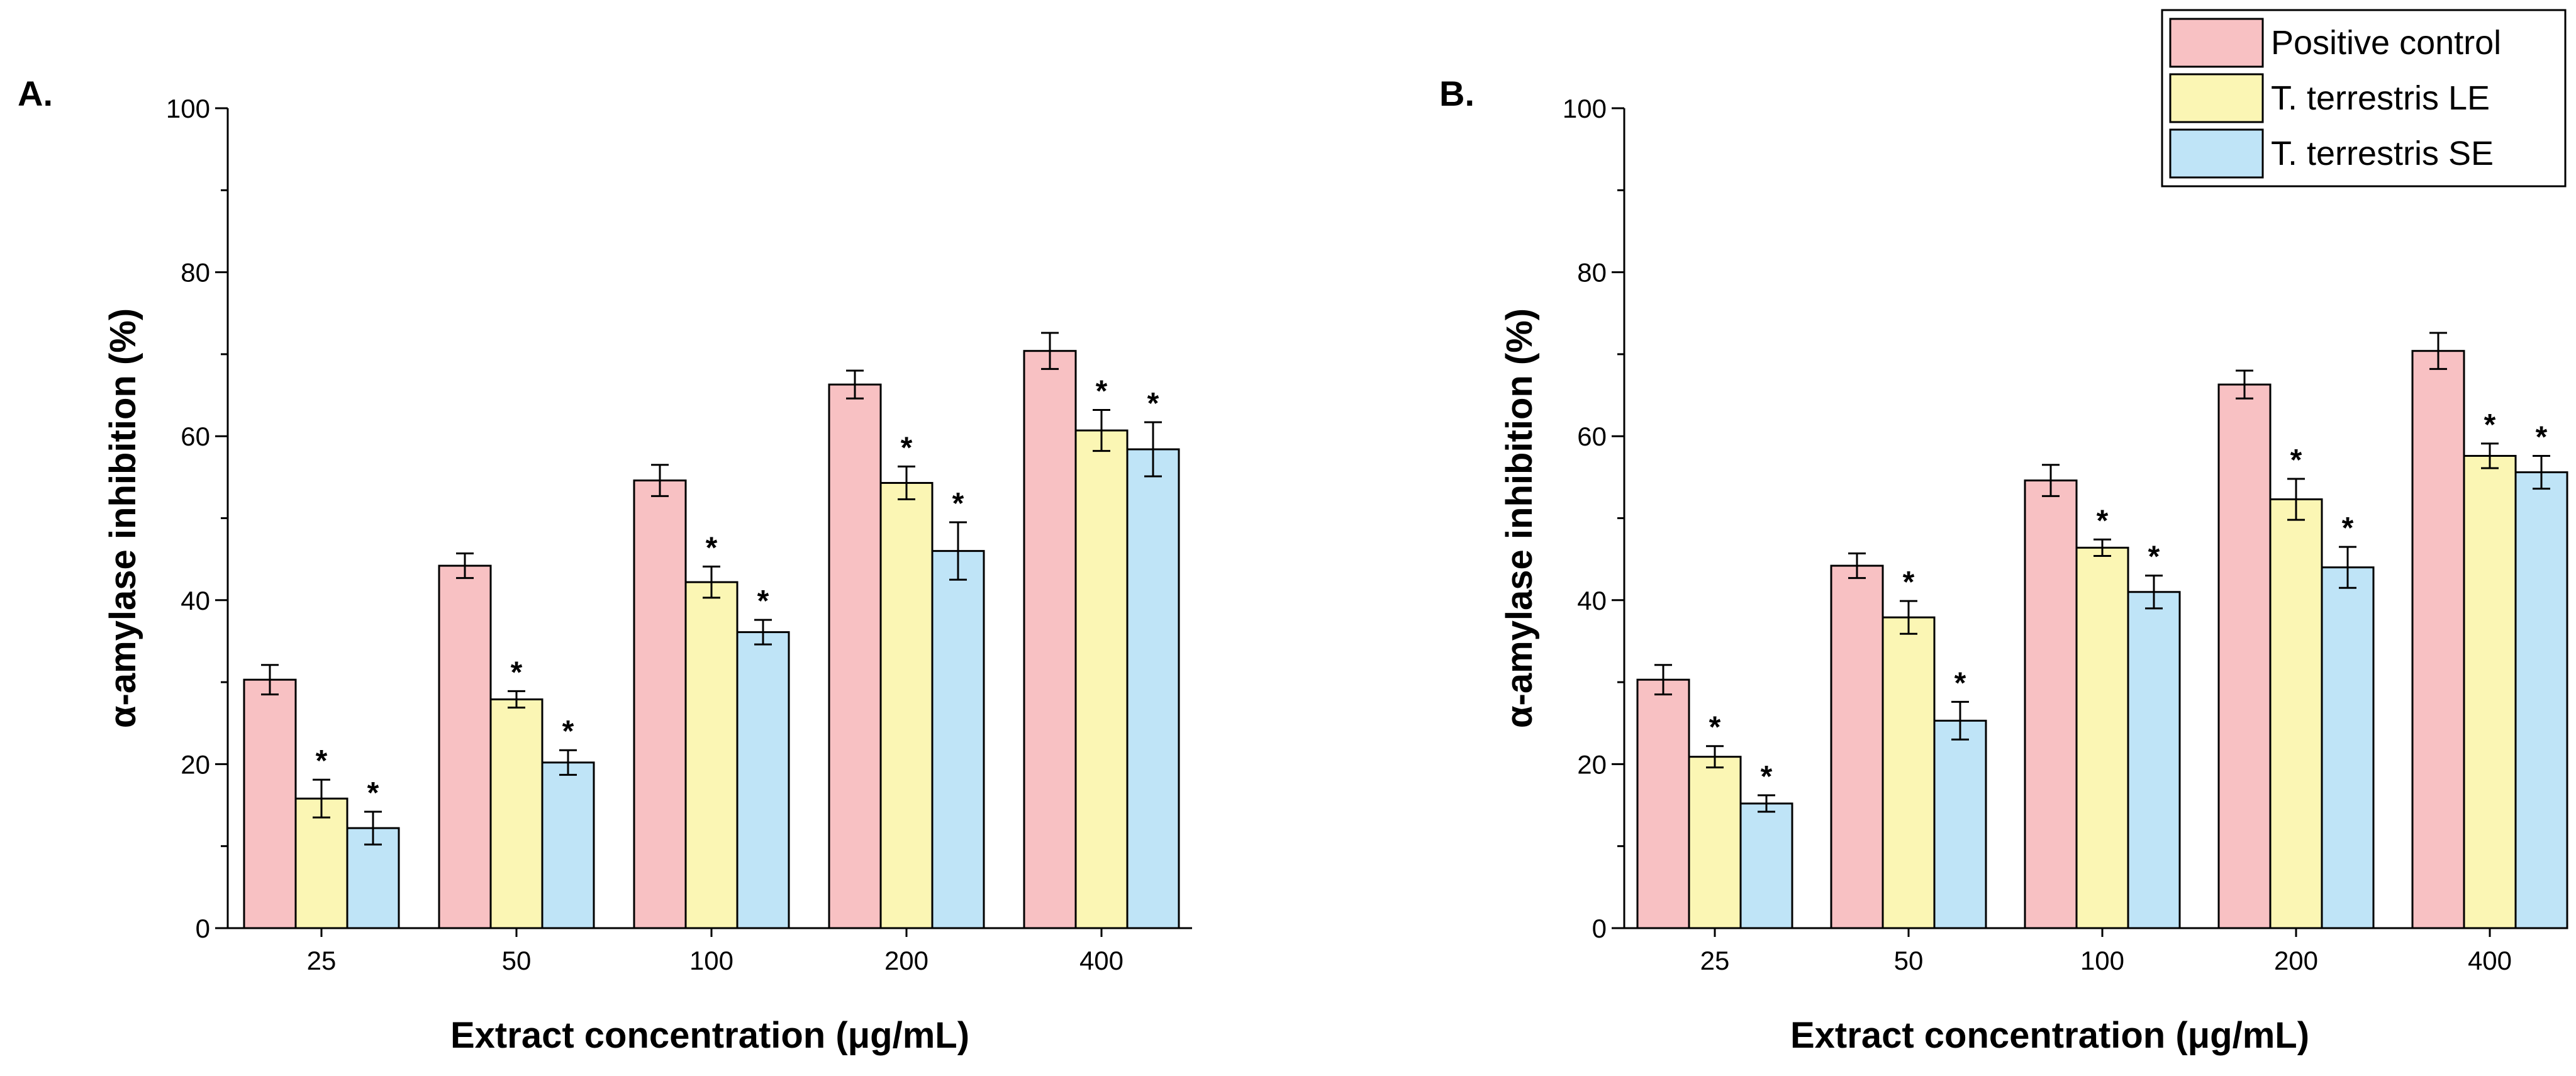  What do you see at coordinates (2216, 43) in the screenshot?
I see `legend-swatch-positive` at bounding box center [2216, 43].